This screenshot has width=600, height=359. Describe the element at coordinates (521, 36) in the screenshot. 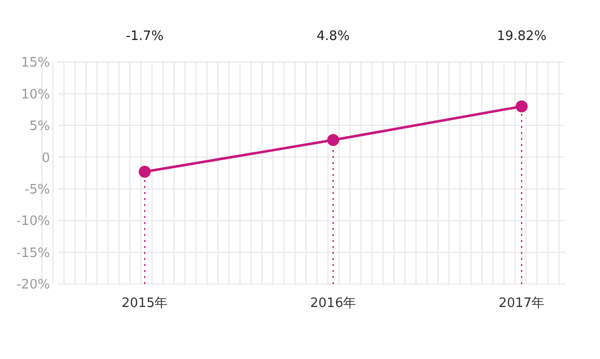

I see `text: 19.82%` at that location.